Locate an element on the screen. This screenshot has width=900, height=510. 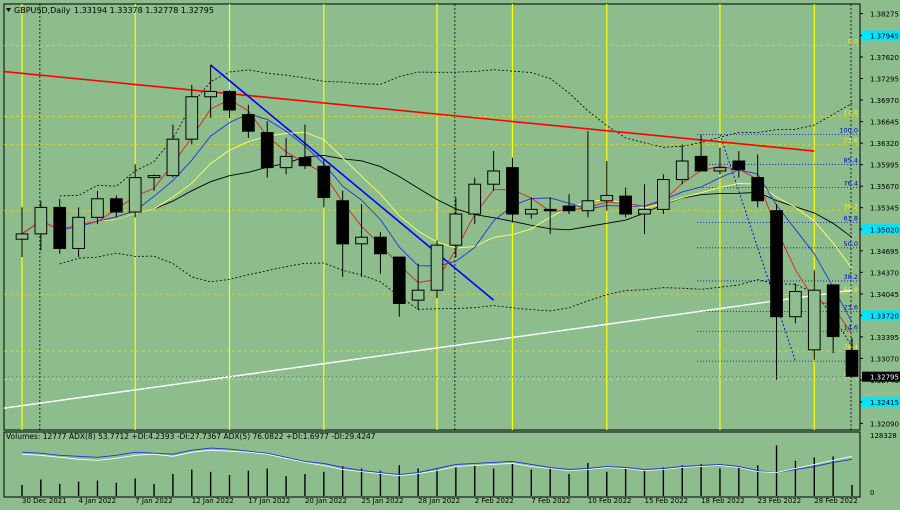
y-tick-label: 1.35670 is located at coordinates (884, 187).